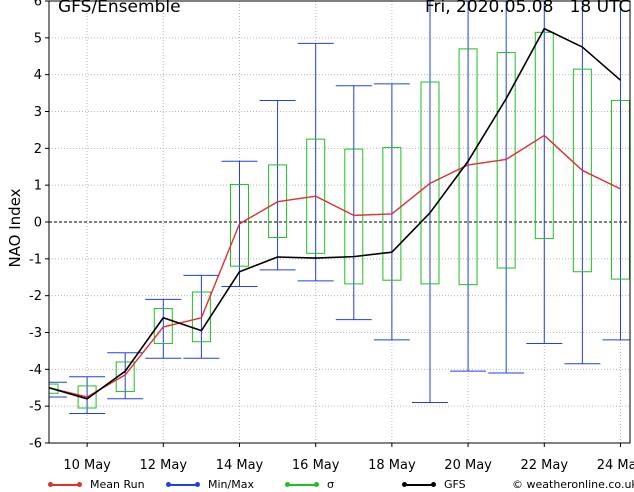 The image size is (634, 492). Describe the element at coordinates (316, 465) in the screenshot. I see `x-tick-label: 16 May` at that location.